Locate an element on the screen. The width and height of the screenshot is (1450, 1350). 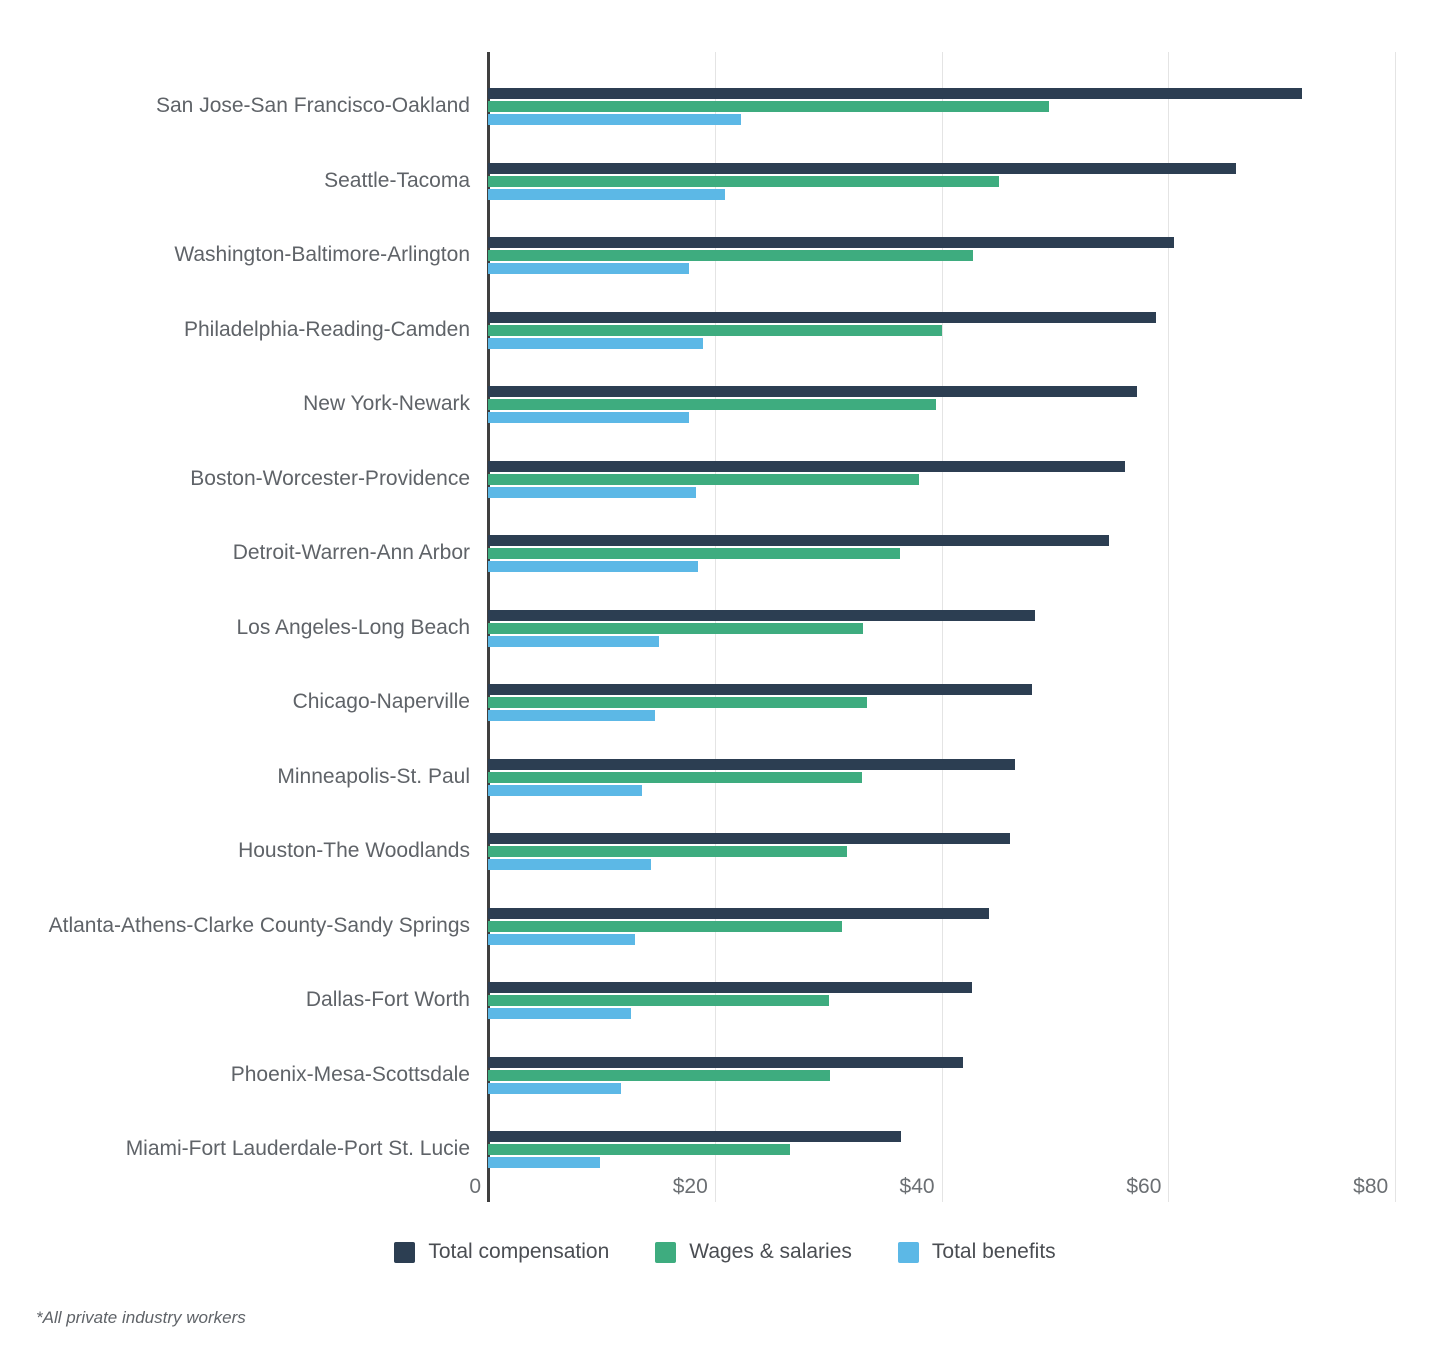
x-tick-label: $20 is located at coordinates (690, 1186).